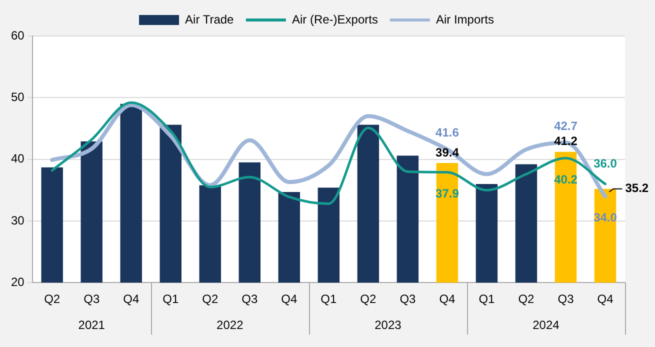 This screenshot has width=655, height=347. What do you see at coordinates (546, 325) in the screenshot?
I see `text: 2024` at bounding box center [546, 325].